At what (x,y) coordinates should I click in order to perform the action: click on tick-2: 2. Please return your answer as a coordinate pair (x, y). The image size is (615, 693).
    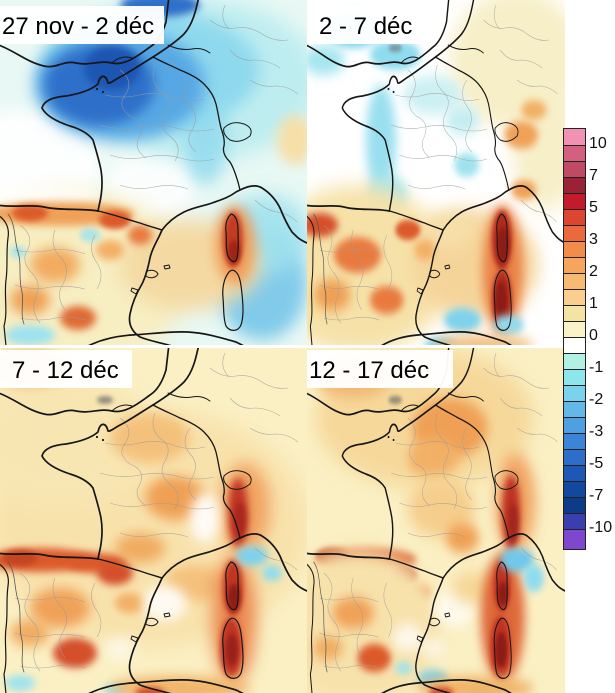
    Looking at the image, I should click on (593, 271).